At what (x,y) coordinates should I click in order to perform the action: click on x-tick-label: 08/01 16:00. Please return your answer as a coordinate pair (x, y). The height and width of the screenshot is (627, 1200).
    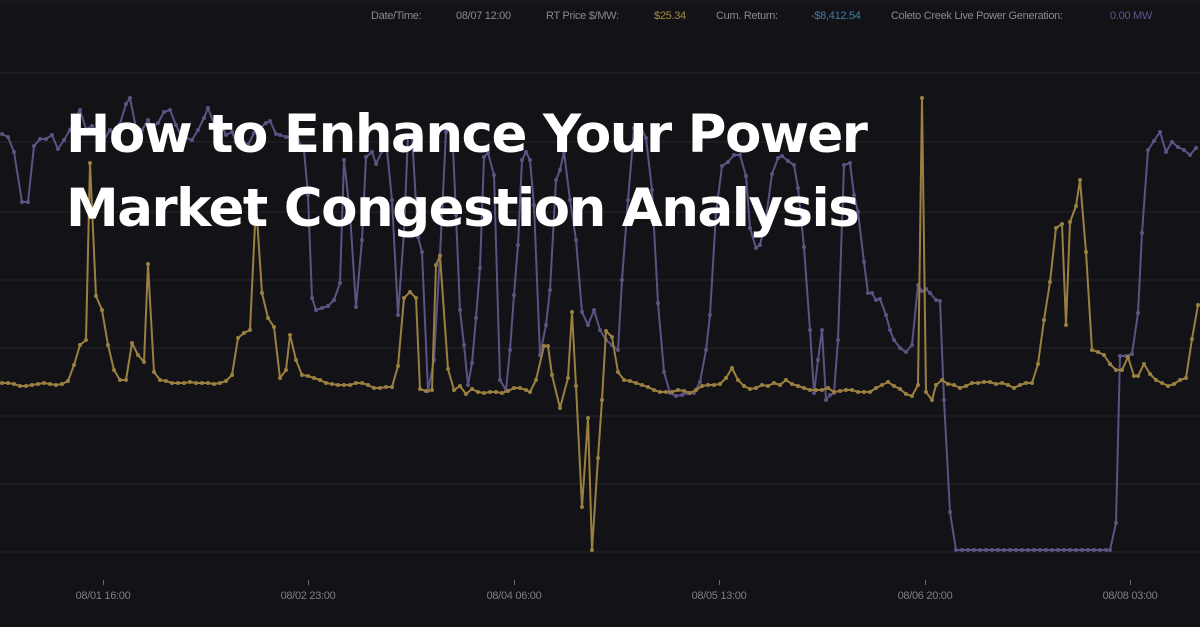
    Looking at the image, I should click on (103, 596).